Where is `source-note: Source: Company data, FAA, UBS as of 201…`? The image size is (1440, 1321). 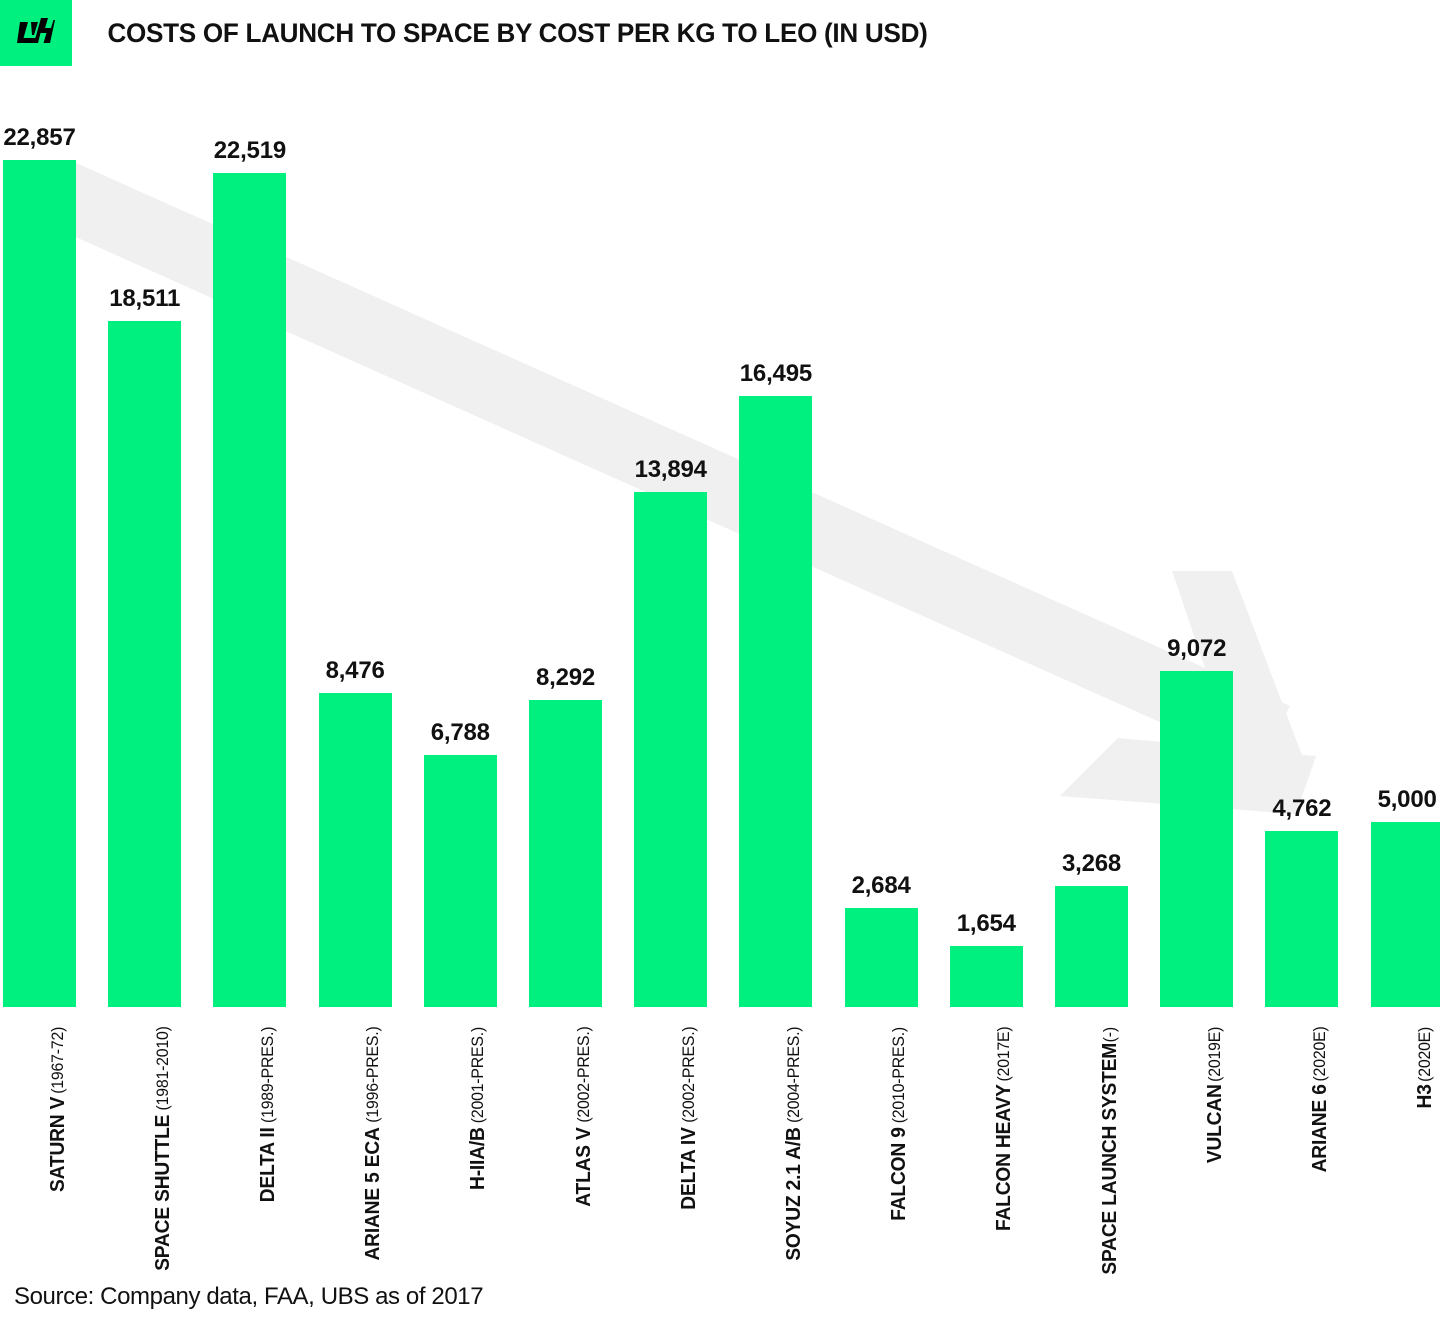
source-note: Source: Company data, FAA, UBS as of 201… is located at coordinates (249, 1296).